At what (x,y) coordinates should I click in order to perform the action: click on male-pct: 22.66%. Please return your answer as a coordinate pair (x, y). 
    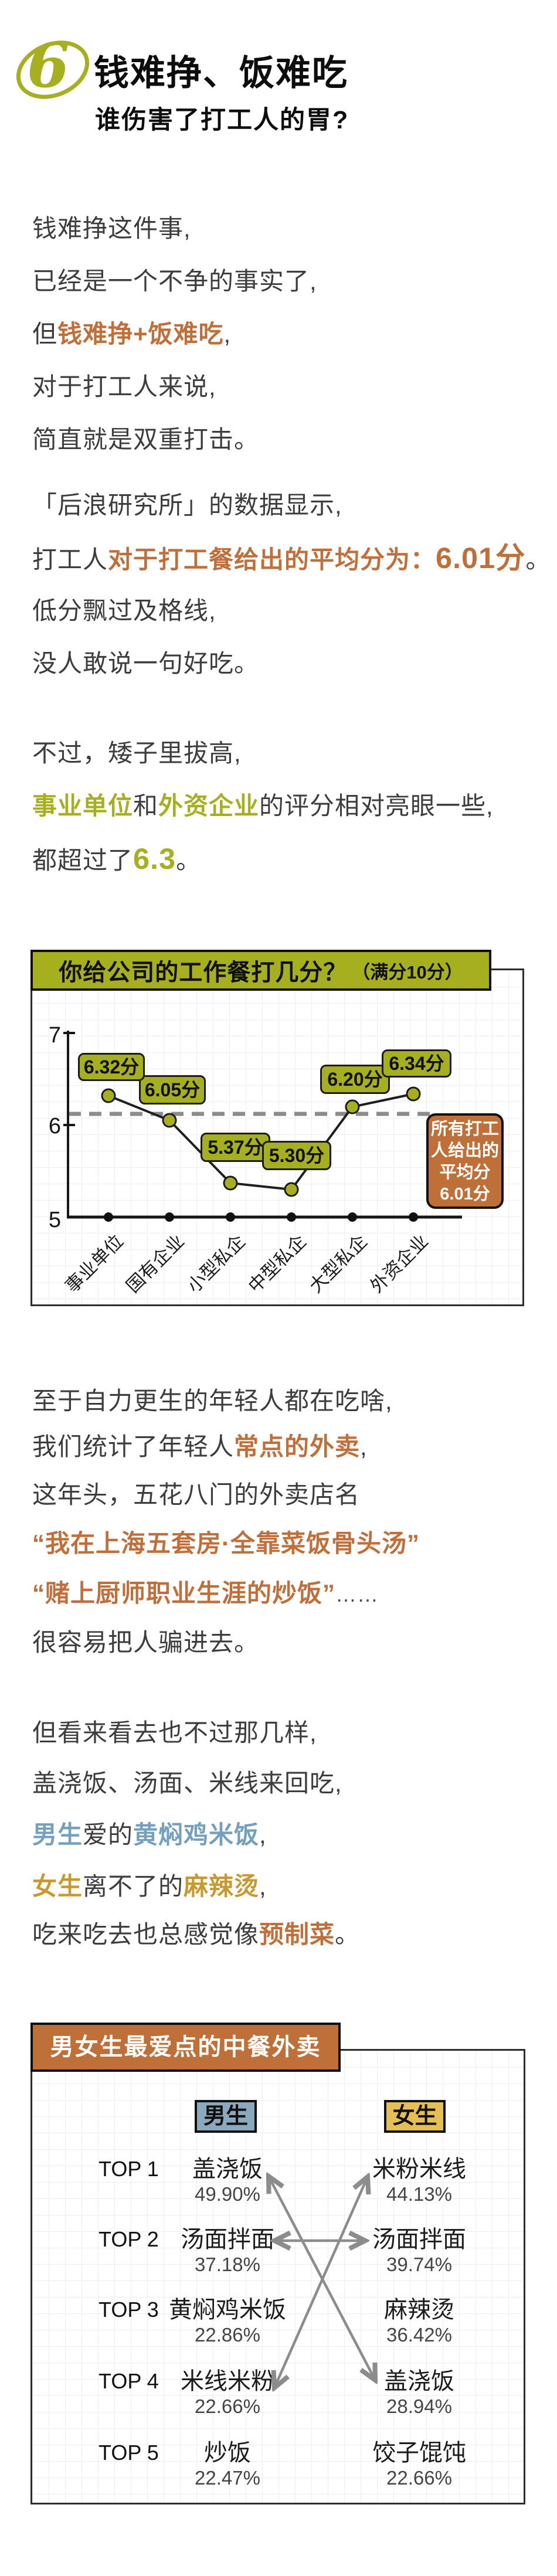
    Looking at the image, I should click on (228, 2406).